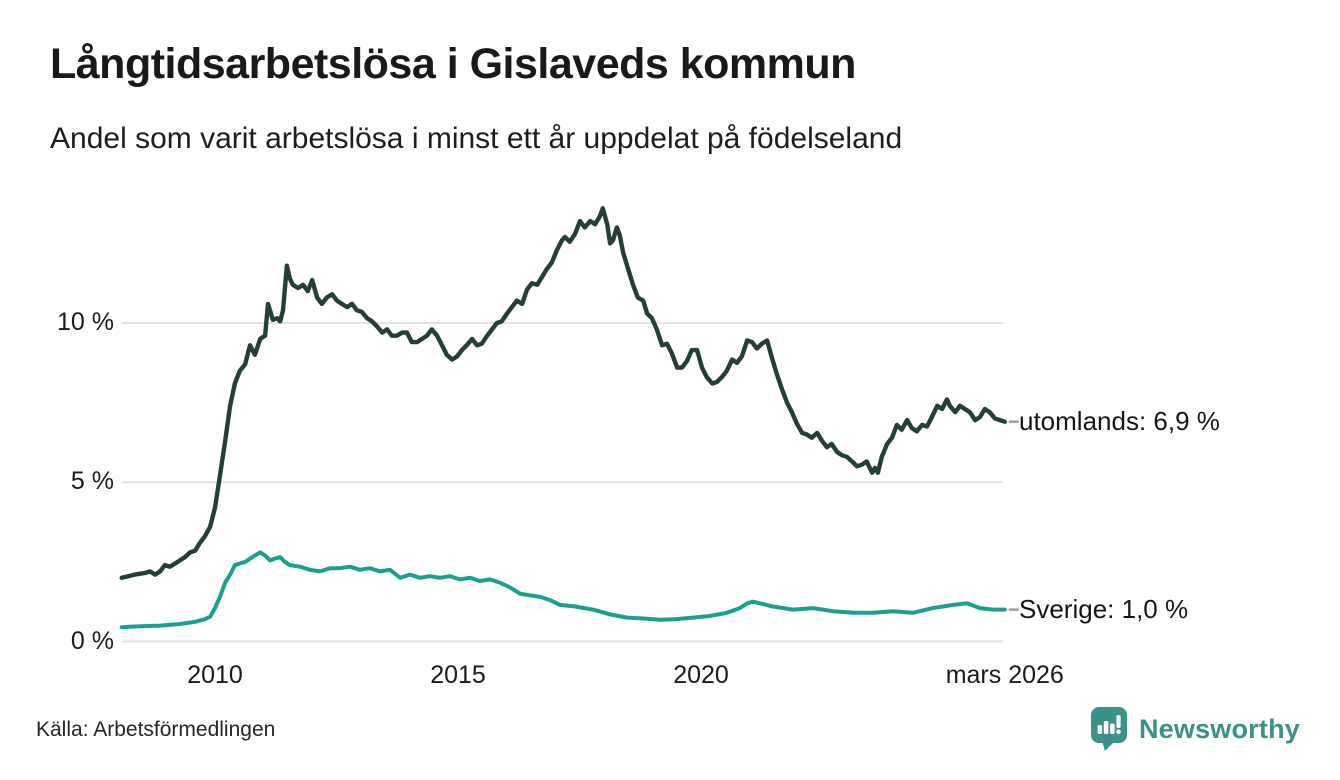 The width and height of the screenshot is (1340, 780). Describe the element at coordinates (458, 675) in the screenshot. I see `x-axis-tick-2015: 2015` at that location.